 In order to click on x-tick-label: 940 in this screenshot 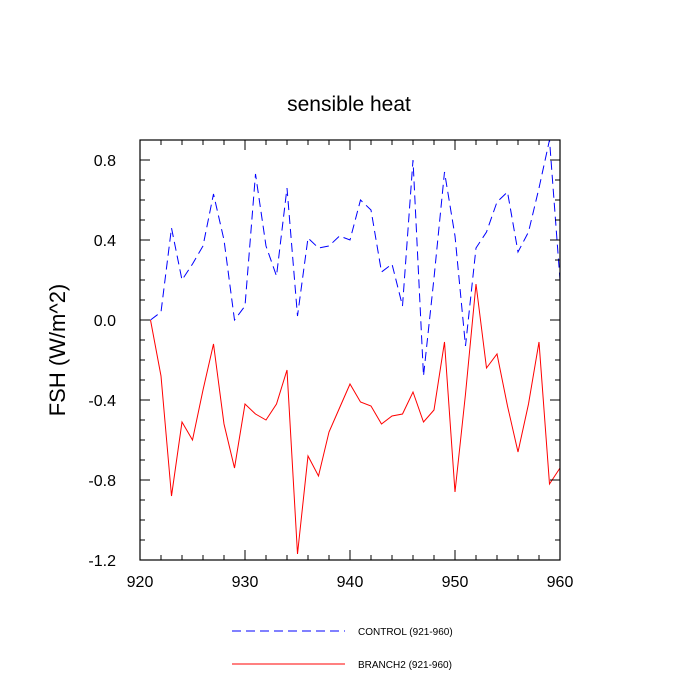, I will do `click(350, 582)`.